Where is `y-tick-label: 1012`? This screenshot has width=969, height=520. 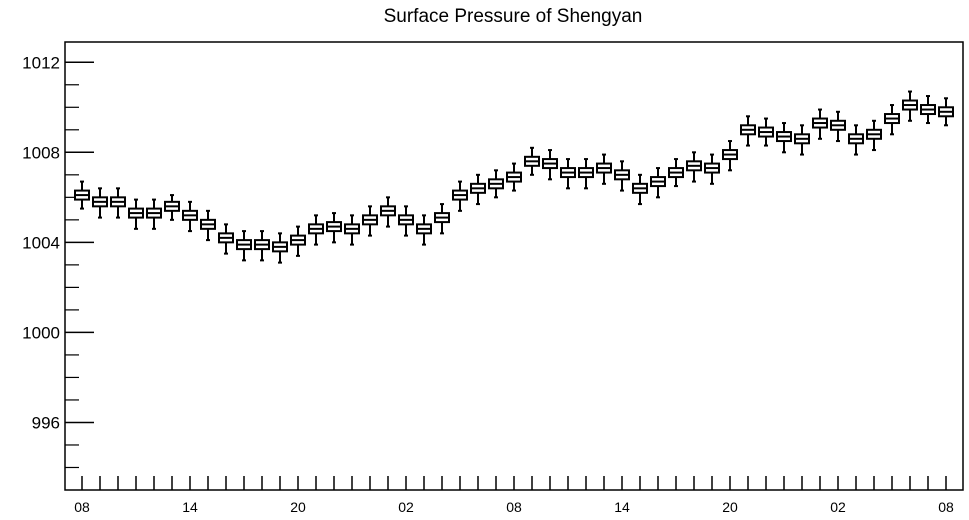 y-tick-label: 1012 is located at coordinates (41, 62).